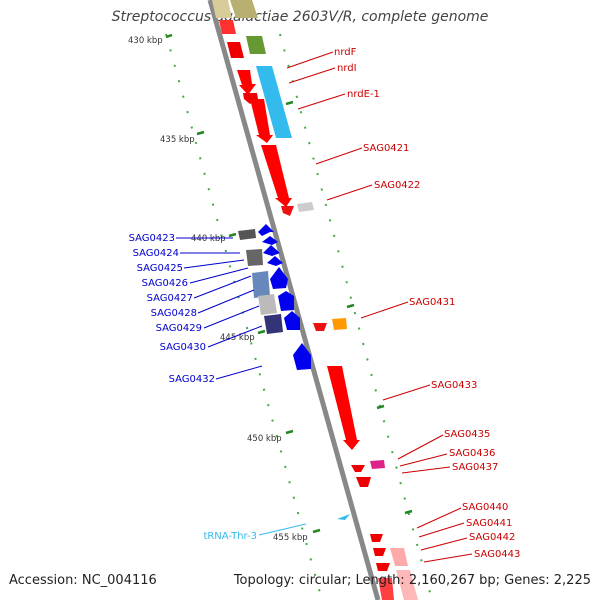 The height and width of the screenshot is (600, 600). What do you see at coordinates (286, 301) in the screenshot?
I see `gene-SAG0428` at bounding box center [286, 301].